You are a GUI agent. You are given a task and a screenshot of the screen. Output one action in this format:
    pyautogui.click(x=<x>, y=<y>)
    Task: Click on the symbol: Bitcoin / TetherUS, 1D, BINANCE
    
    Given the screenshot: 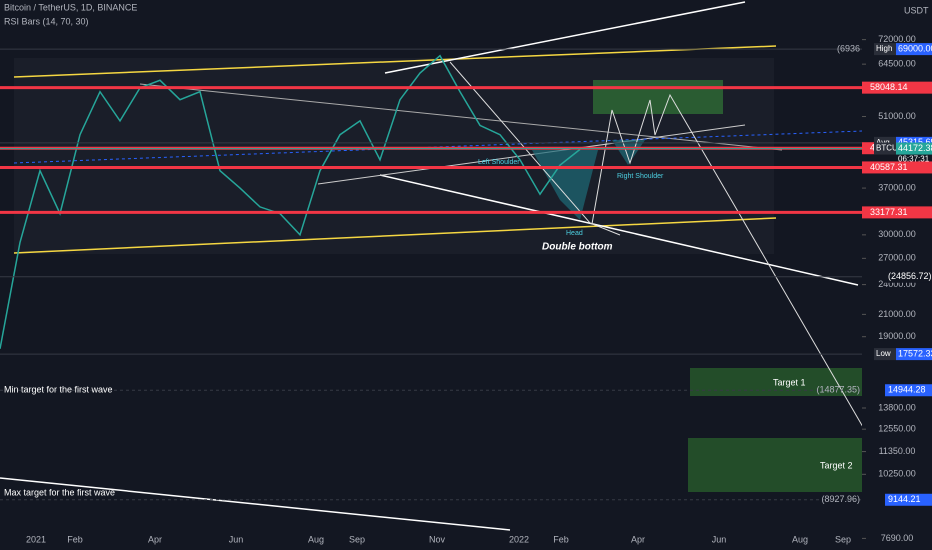 What is the action you would take?
    pyautogui.click(x=70, y=7)
    